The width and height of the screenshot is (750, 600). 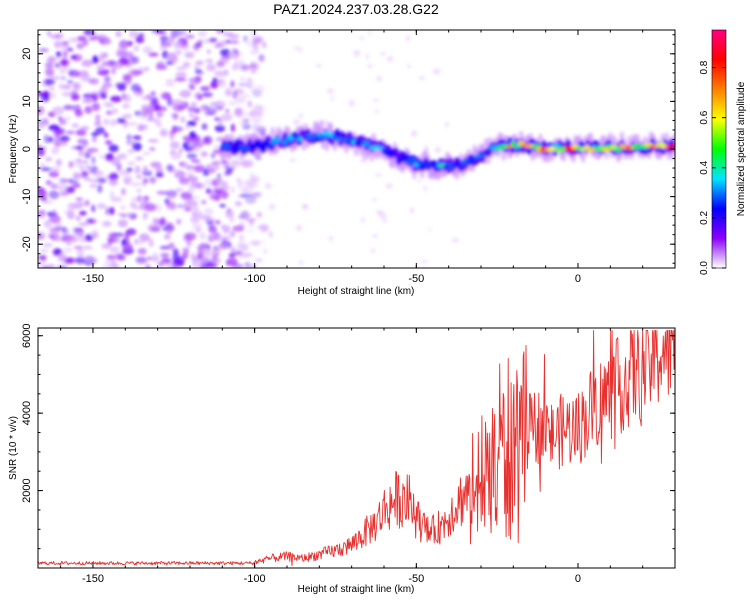 I want to click on colorbar-tick-label: 0.4, so click(x=704, y=167).